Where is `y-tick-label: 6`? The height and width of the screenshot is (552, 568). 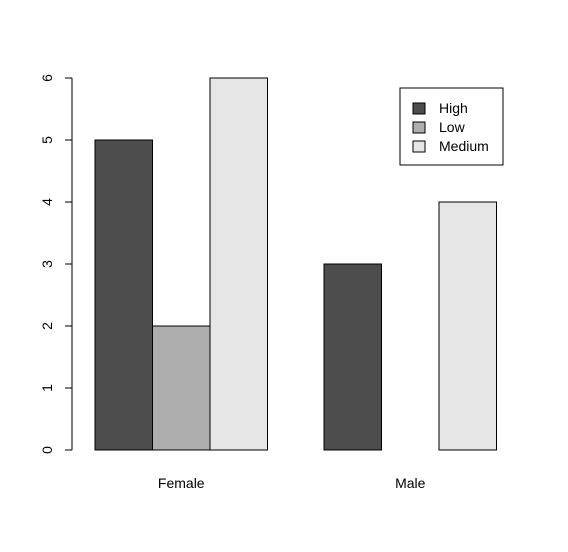 y-tick-label: 6 is located at coordinates (47, 78).